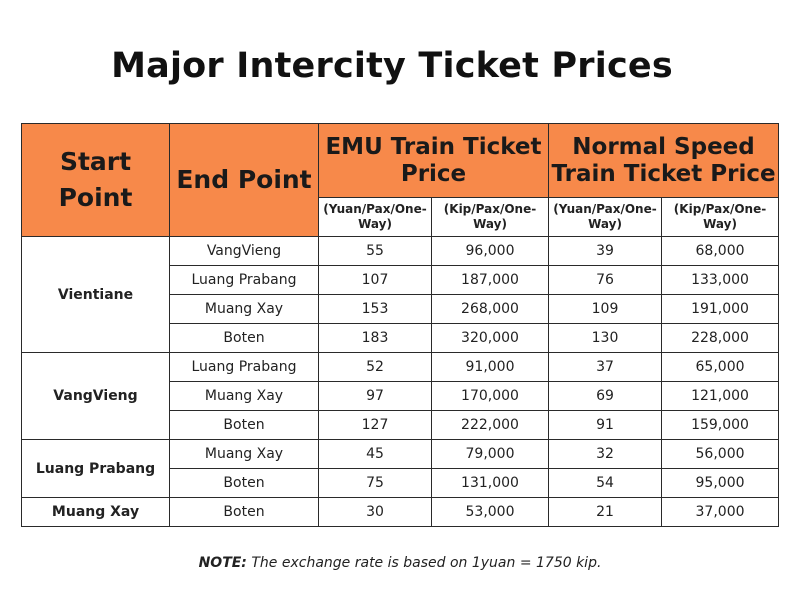  Describe the element at coordinates (375, 512) in the screenshot. I see `emu-yuan-cell: 30` at that location.